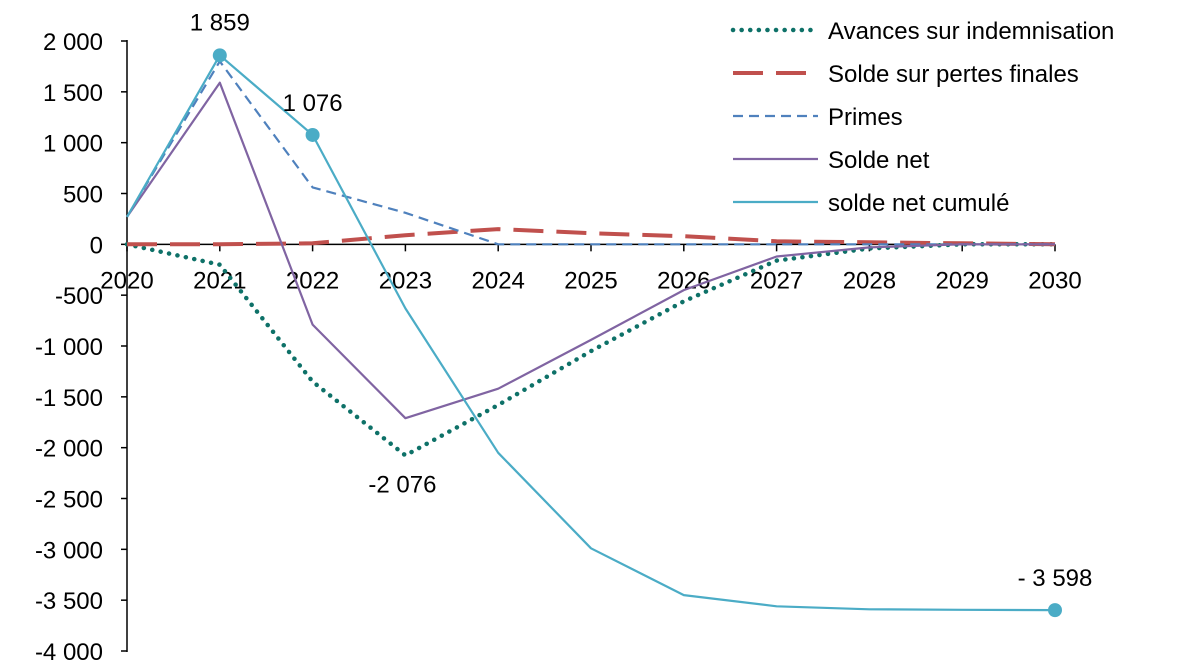 Image resolution: width=1195 pixels, height=672 pixels. What do you see at coordinates (69, 601) in the screenshot?
I see `y-tick-label: -3 500` at bounding box center [69, 601].